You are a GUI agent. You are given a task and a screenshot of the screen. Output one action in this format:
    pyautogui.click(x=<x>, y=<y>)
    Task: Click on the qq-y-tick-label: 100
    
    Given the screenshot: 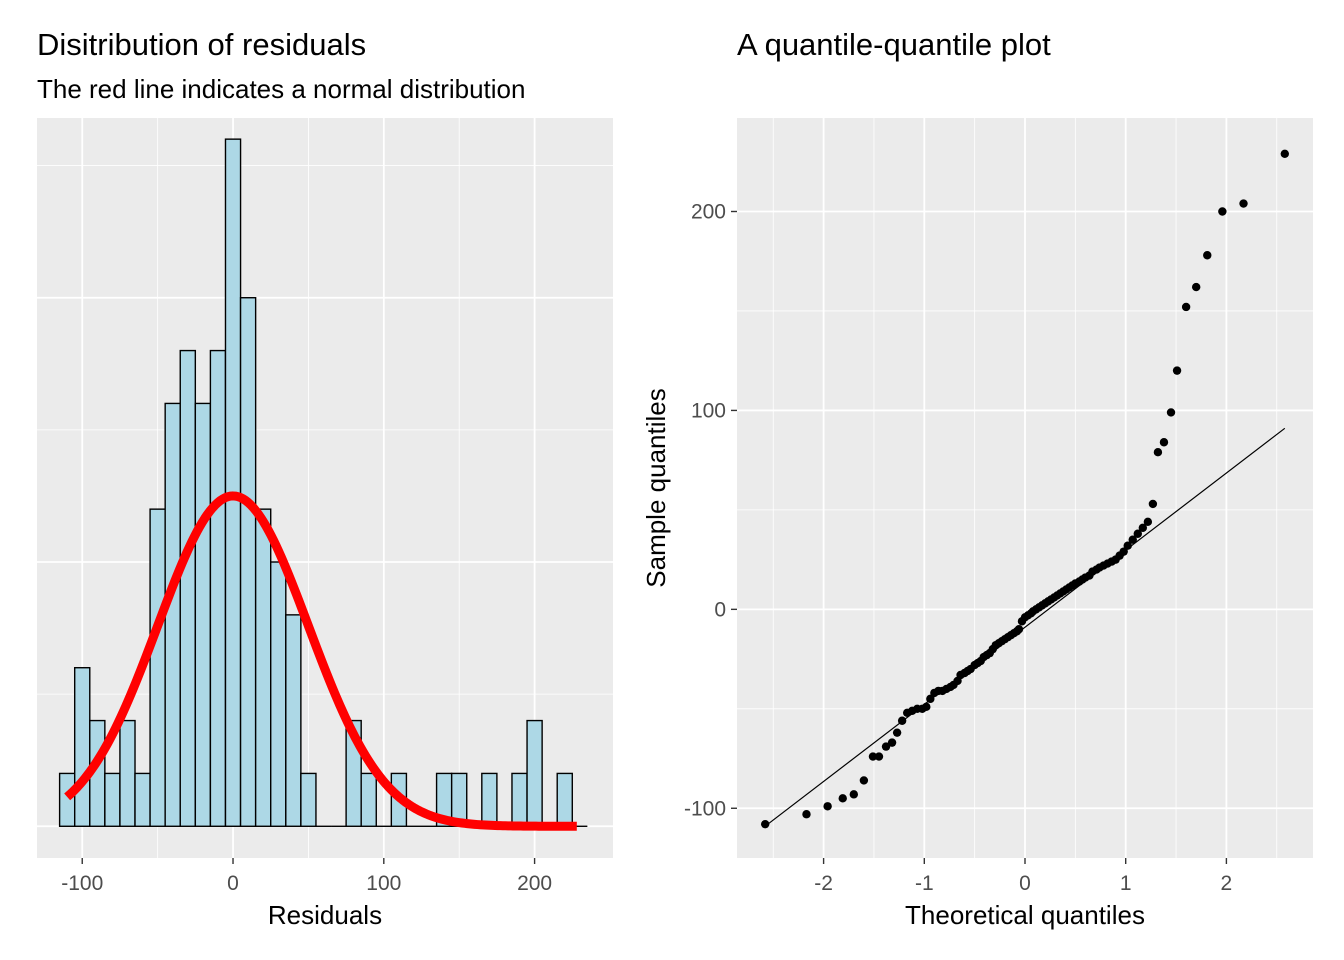 What is the action you would take?
    pyautogui.click(x=708, y=410)
    